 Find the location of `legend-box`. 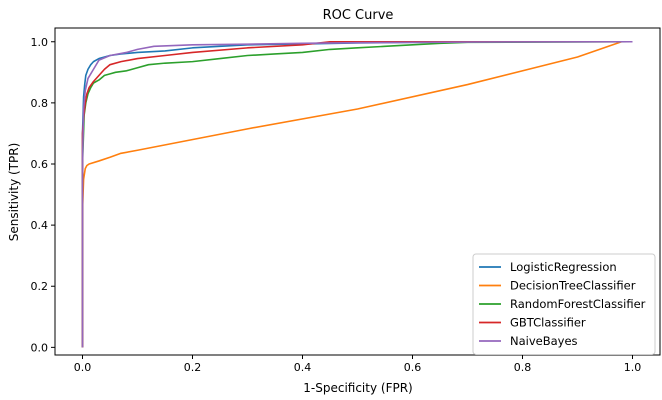

legend-box is located at coordinates (564, 304).